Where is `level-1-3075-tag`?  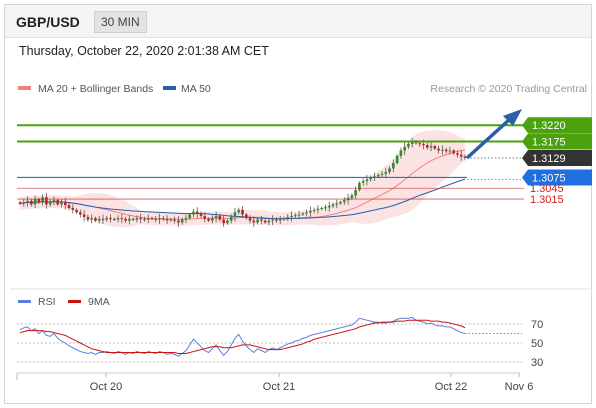
level-1-3075-tag is located at coordinates (557, 177).